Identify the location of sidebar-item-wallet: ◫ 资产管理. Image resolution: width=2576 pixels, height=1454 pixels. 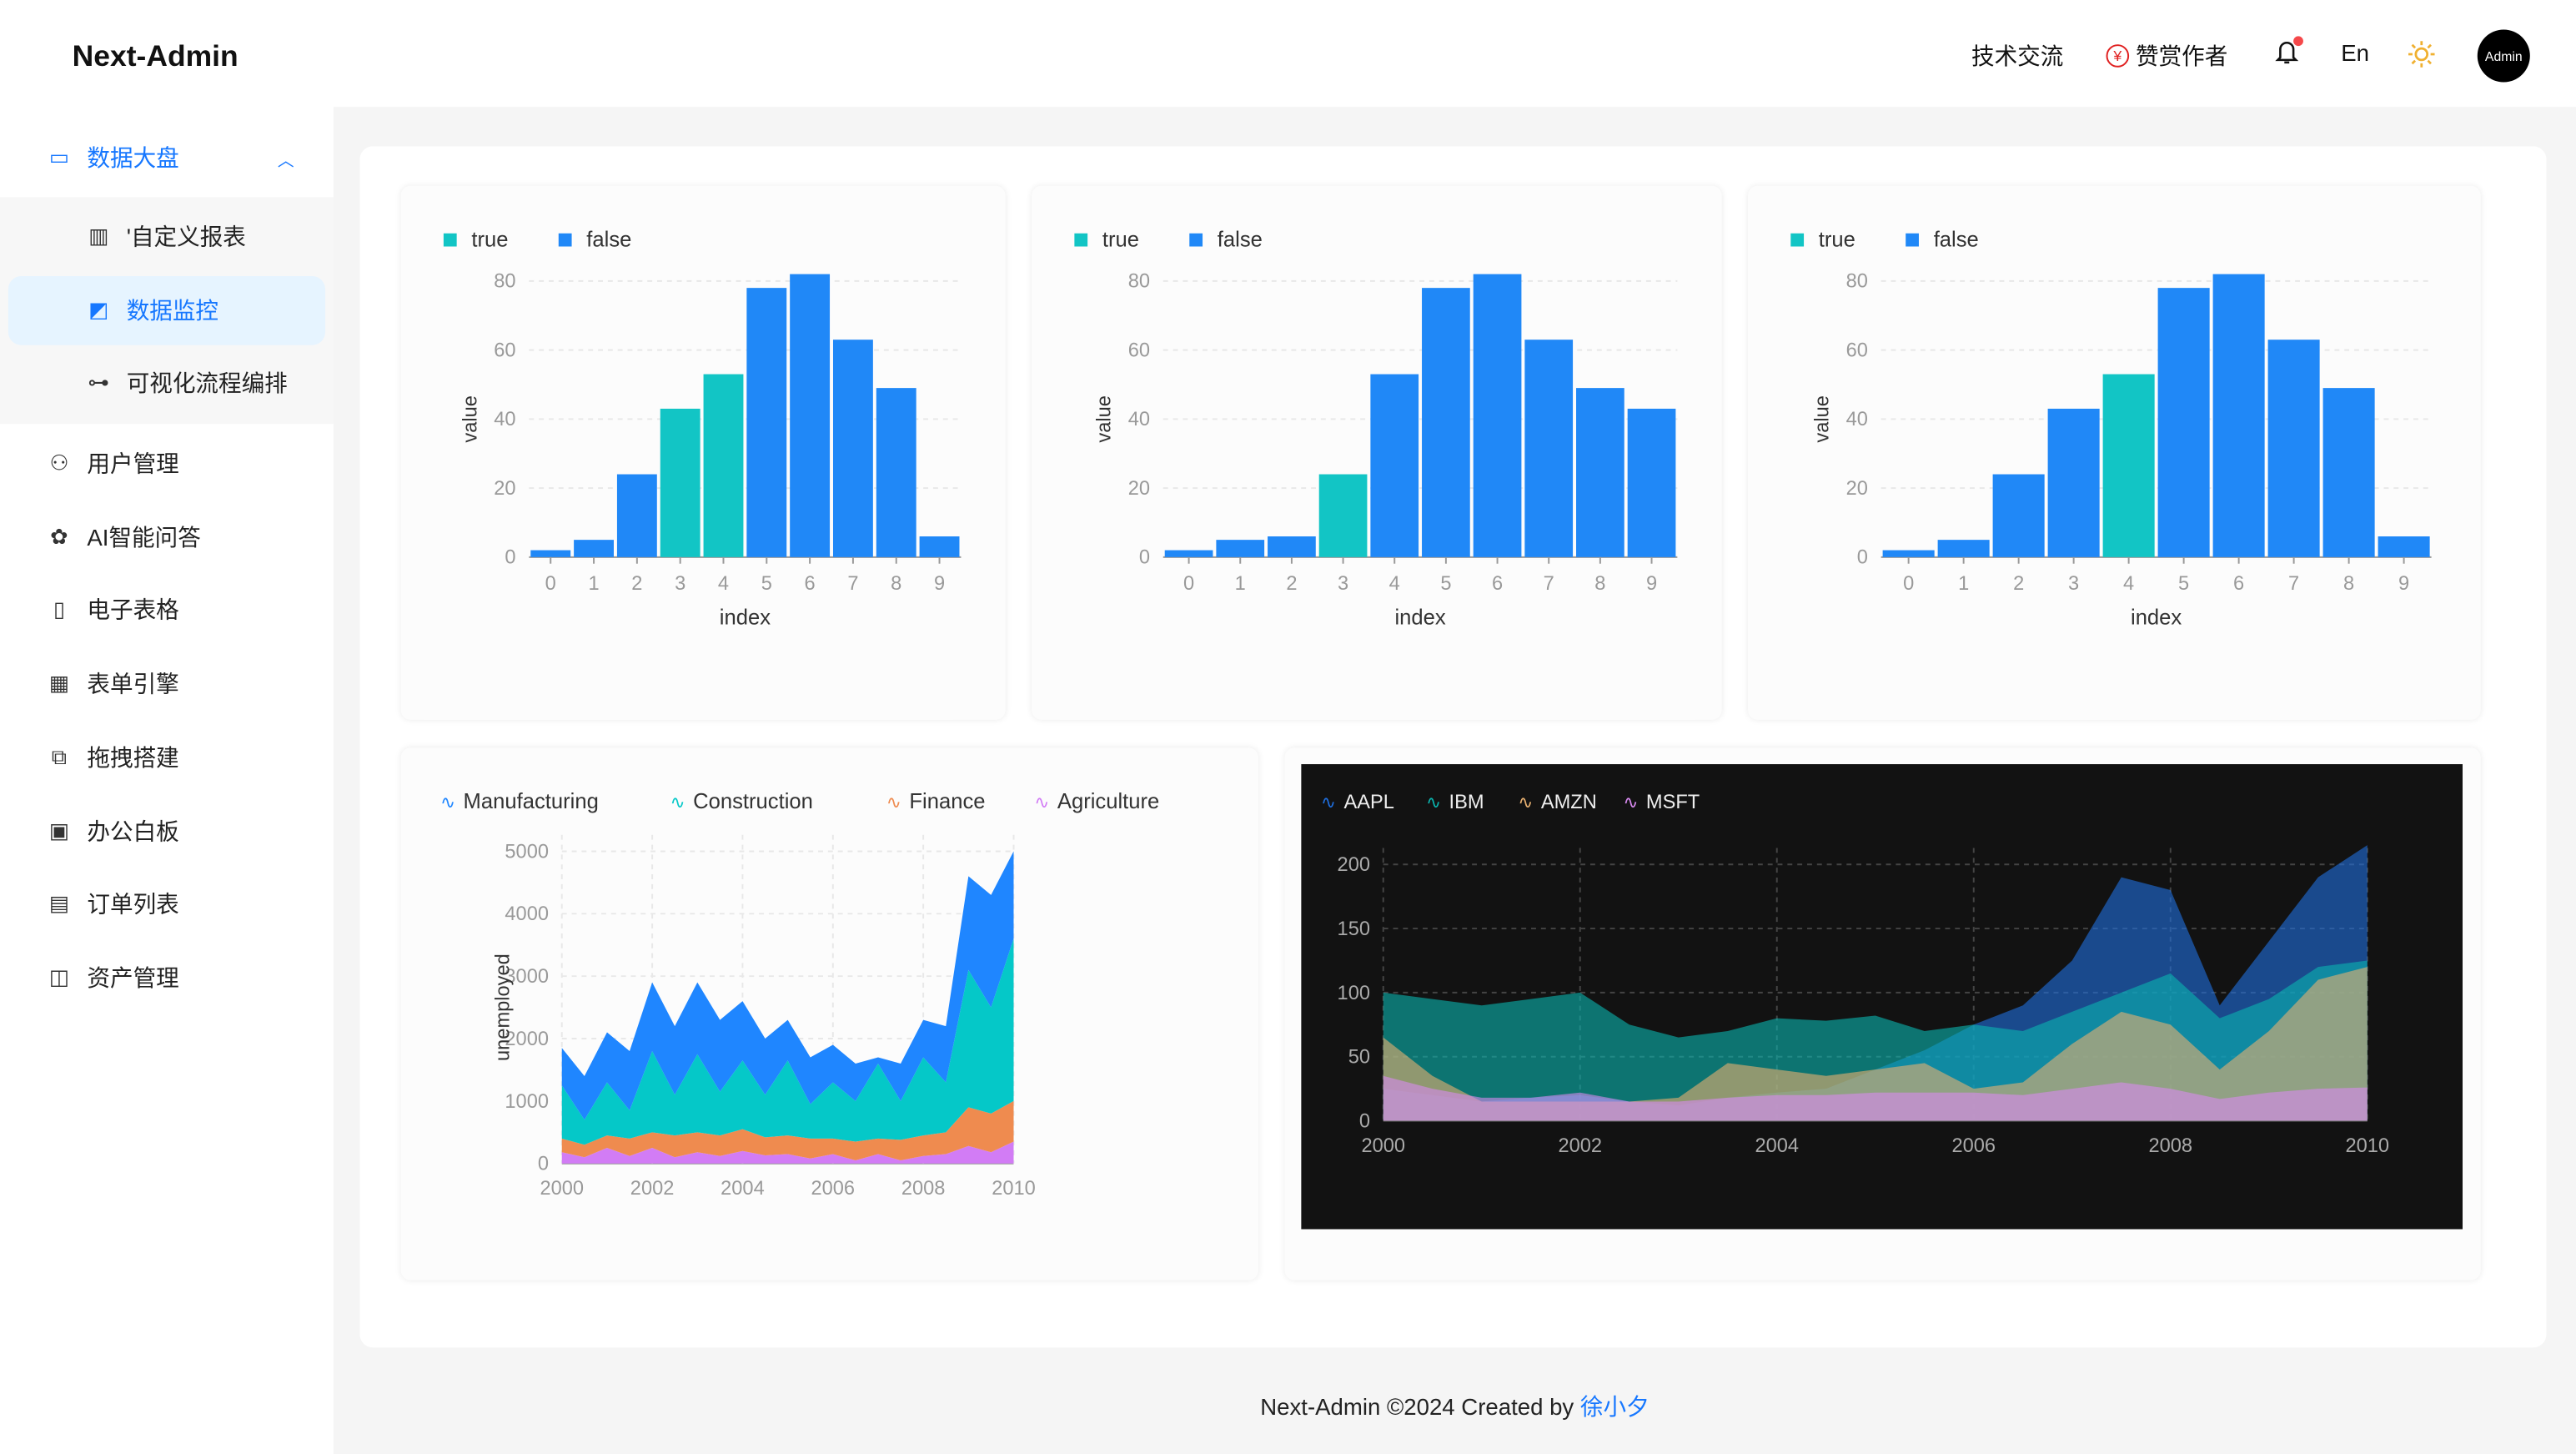
(167, 978).